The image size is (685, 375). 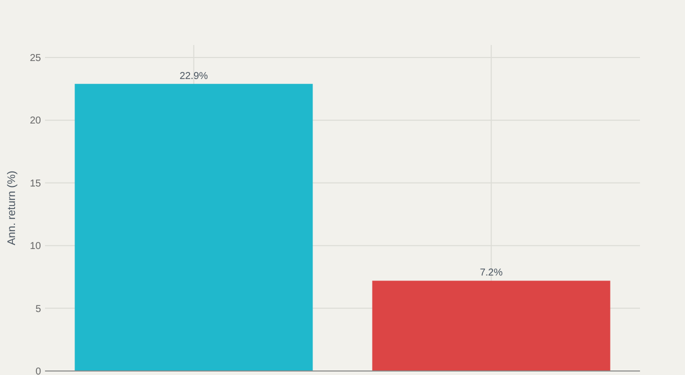 What do you see at coordinates (36, 121) in the screenshot?
I see `y-tick-label: 20` at bounding box center [36, 121].